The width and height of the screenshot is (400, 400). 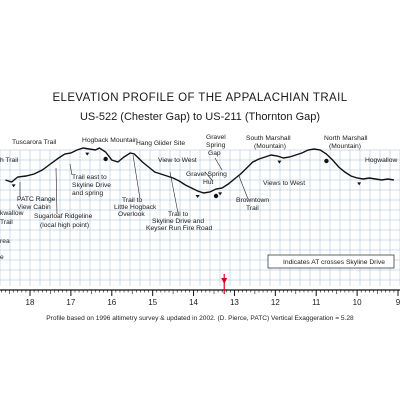 I want to click on mile-axis-labels: 18 17 16 15 14 13 12 11 10 9, so click(x=213, y=302).